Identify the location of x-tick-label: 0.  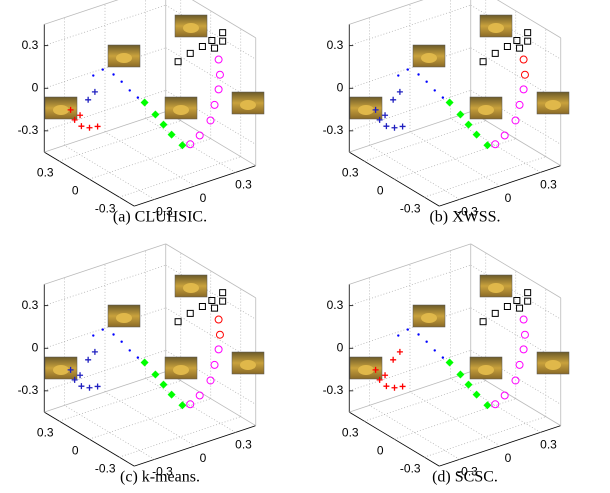
(380, 450).